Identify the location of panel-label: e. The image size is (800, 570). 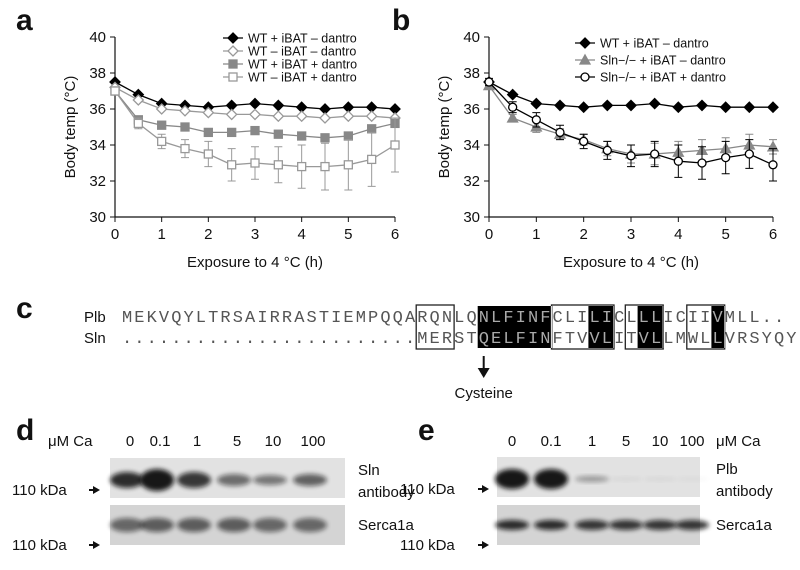
(426, 430).